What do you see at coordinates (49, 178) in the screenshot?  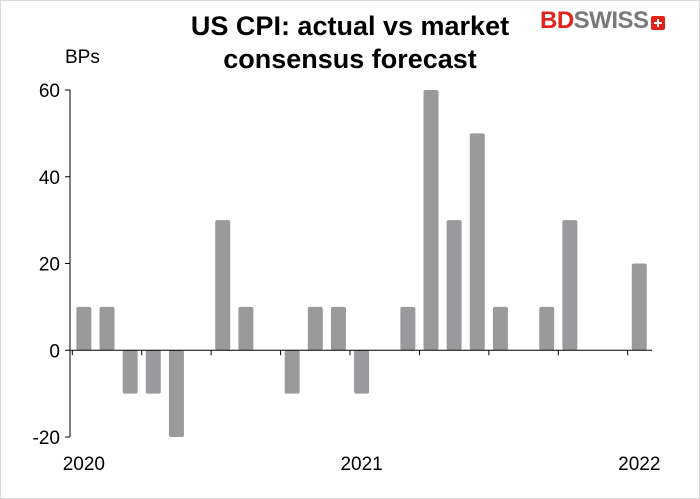 I see `y-tick-label: 40` at bounding box center [49, 178].